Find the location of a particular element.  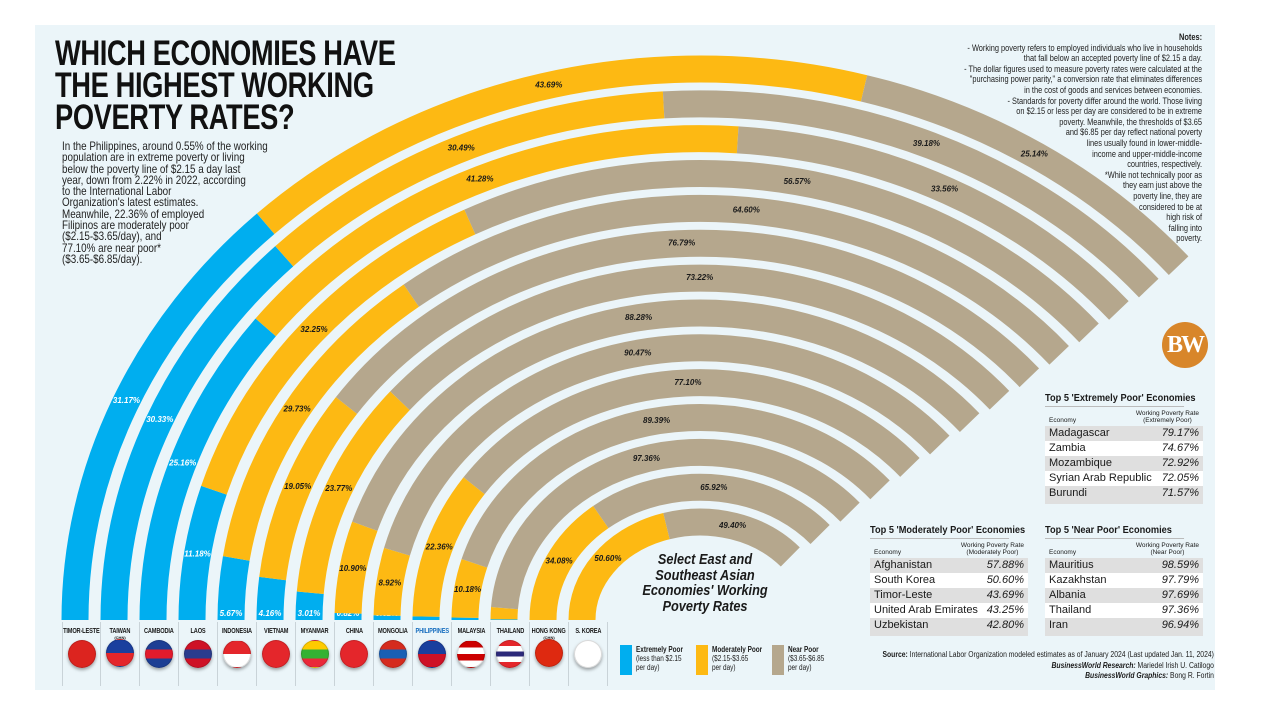

economy-column: MONGOLIA is located at coordinates (393, 654).